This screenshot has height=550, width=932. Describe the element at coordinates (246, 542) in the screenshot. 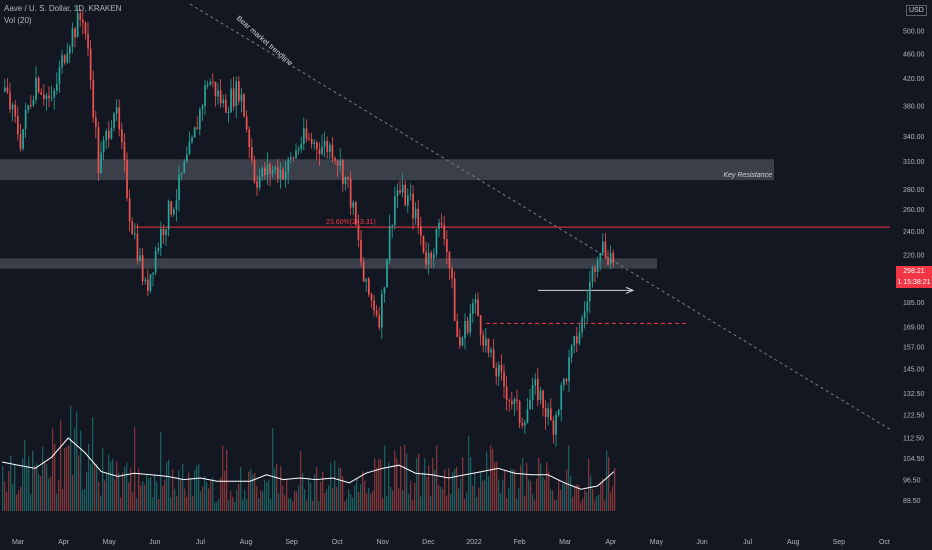

I see `time-tick-label: Aug` at that location.